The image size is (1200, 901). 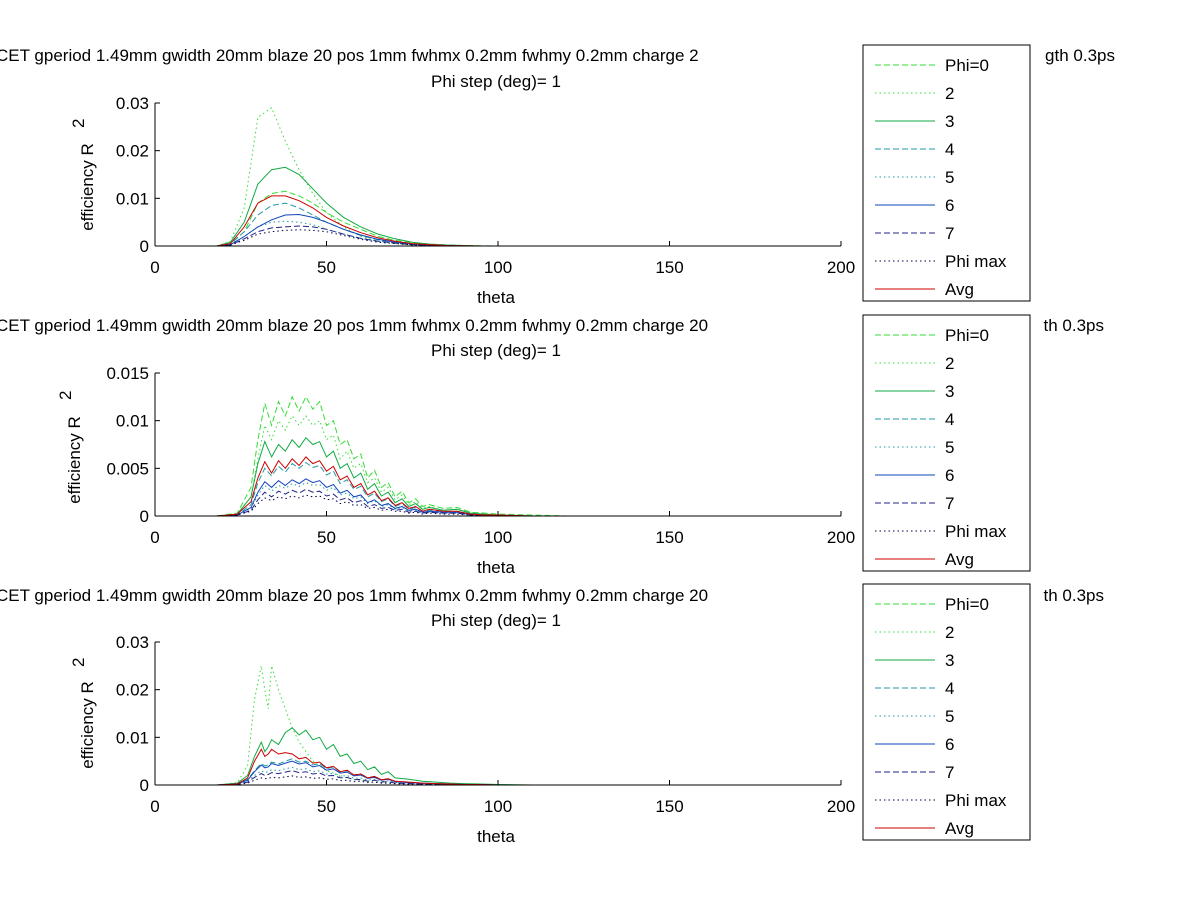 I want to click on subplot-2-x-axis-label: theta, so click(x=496, y=567).